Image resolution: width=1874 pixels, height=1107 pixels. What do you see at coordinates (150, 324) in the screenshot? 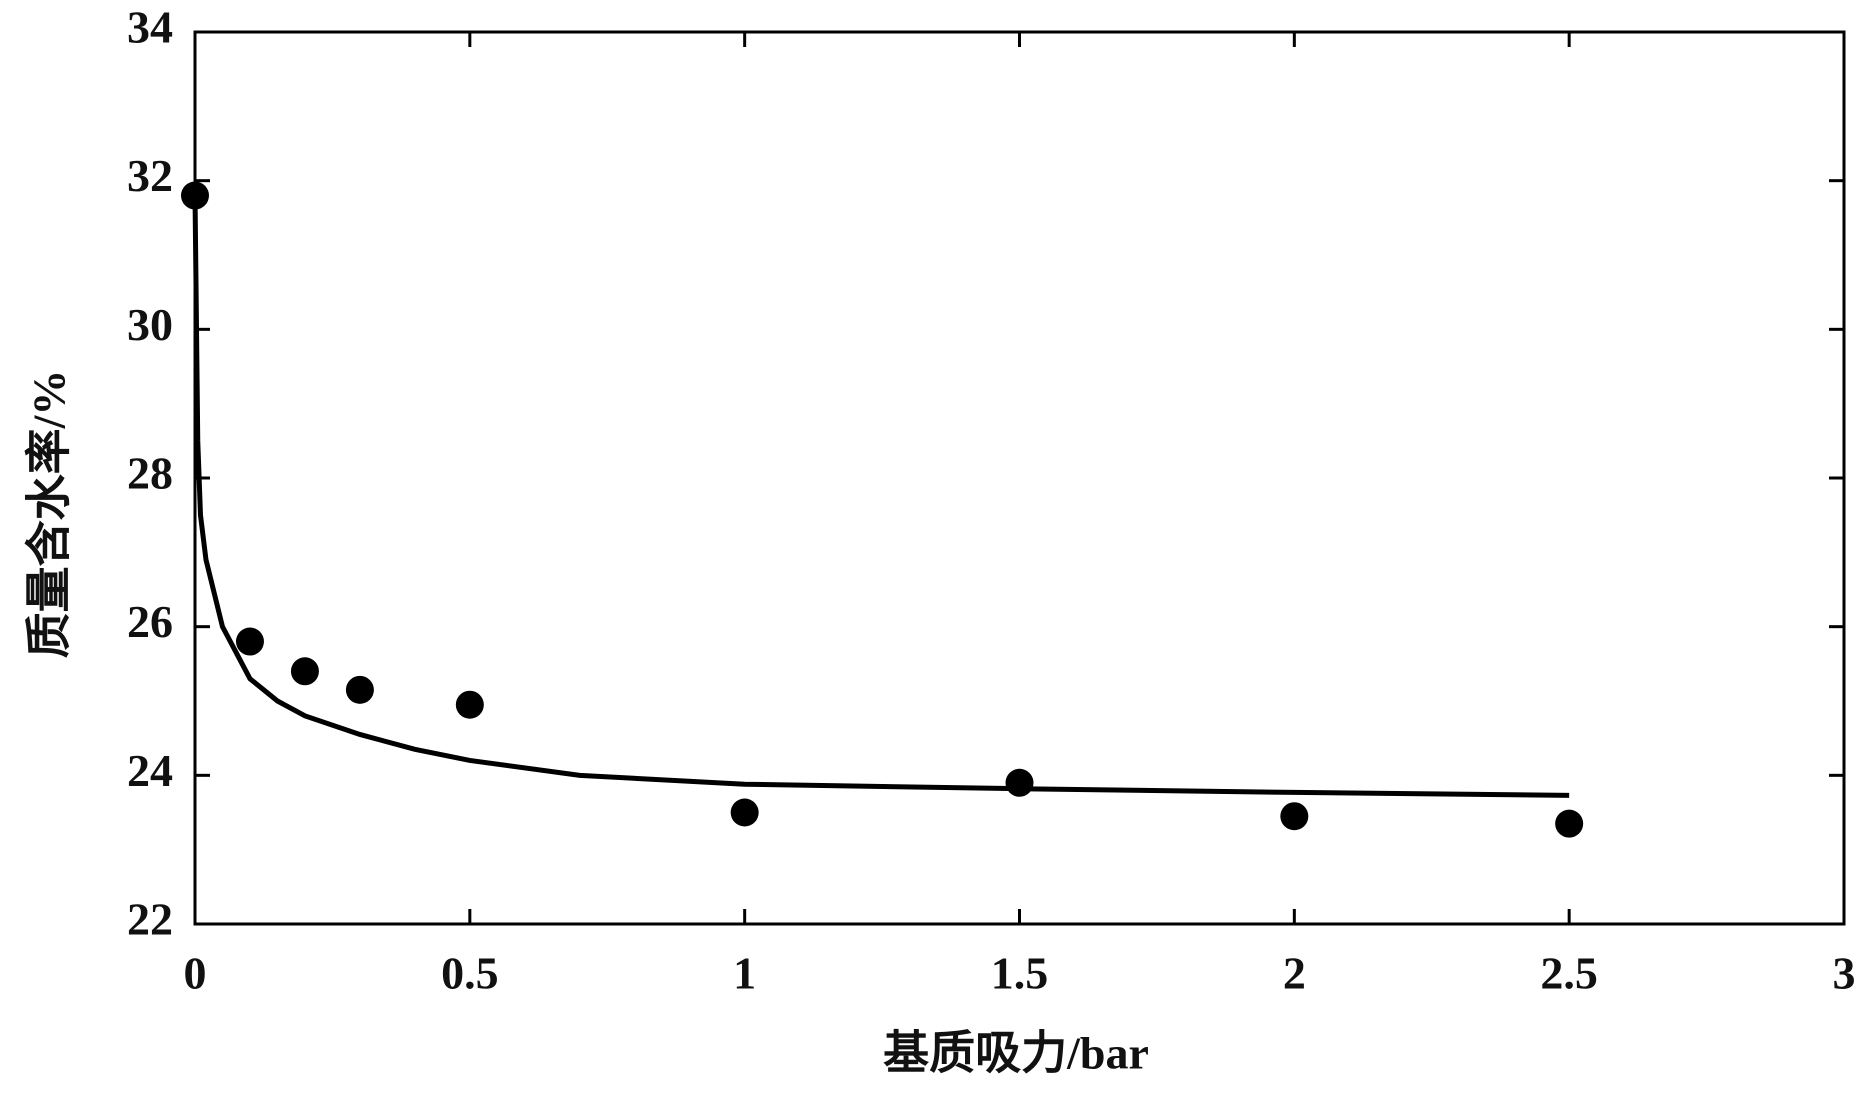
I see `y-tick-label: 30` at bounding box center [150, 324].